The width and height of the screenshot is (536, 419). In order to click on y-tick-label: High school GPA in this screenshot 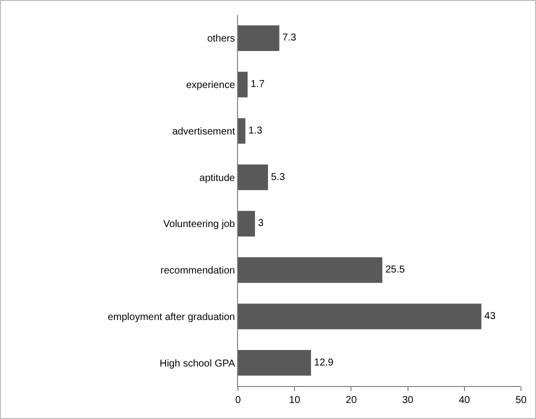, I will do `click(198, 364)`.